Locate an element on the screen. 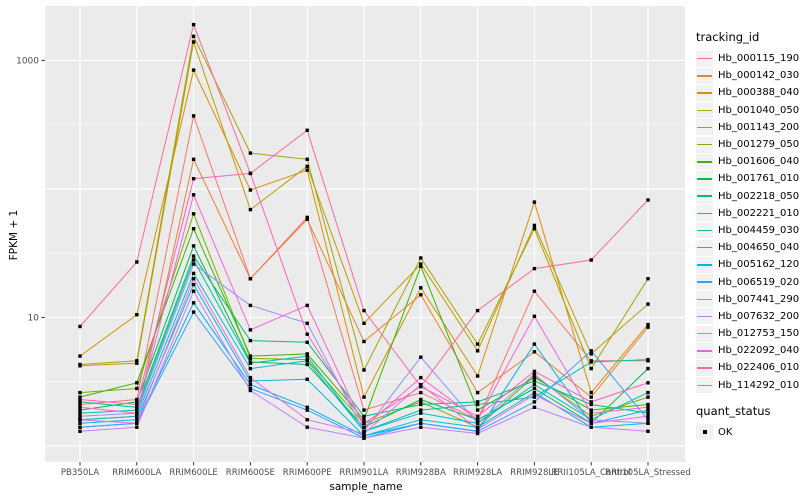  legend-item-label: Hb_000142_030 is located at coordinates (759, 76).